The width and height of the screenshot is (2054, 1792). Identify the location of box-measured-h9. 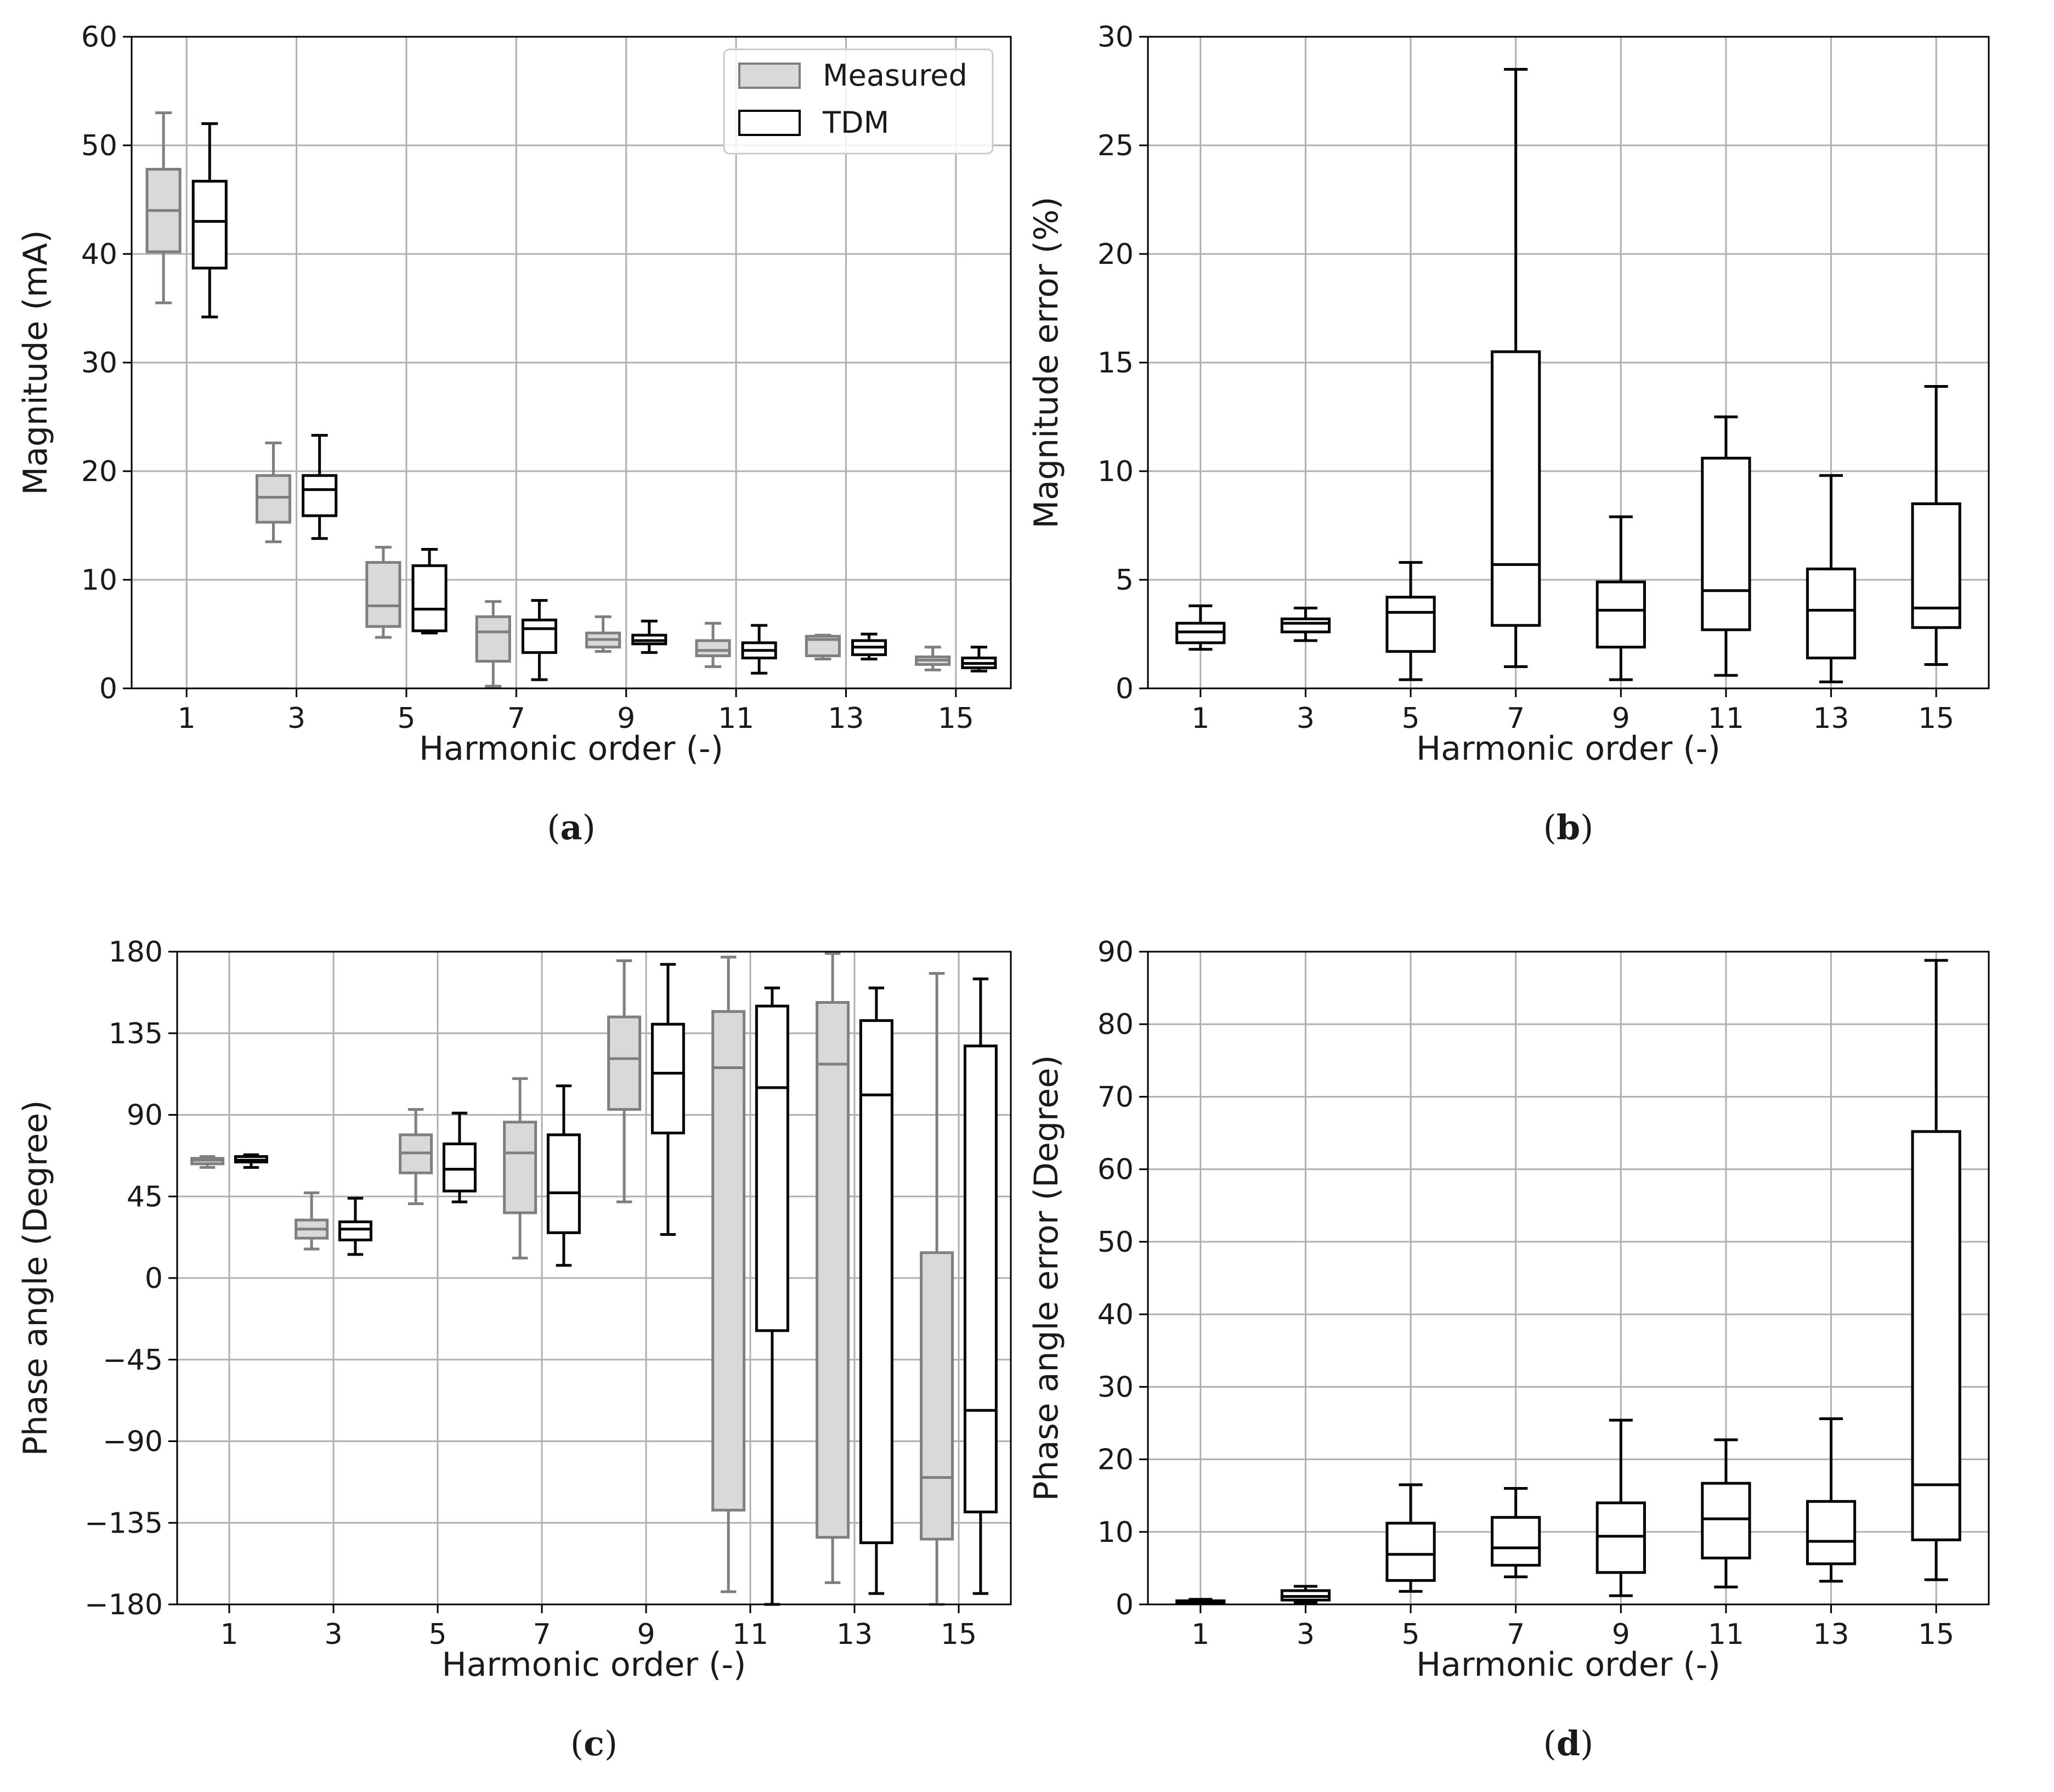
(624, 1081).